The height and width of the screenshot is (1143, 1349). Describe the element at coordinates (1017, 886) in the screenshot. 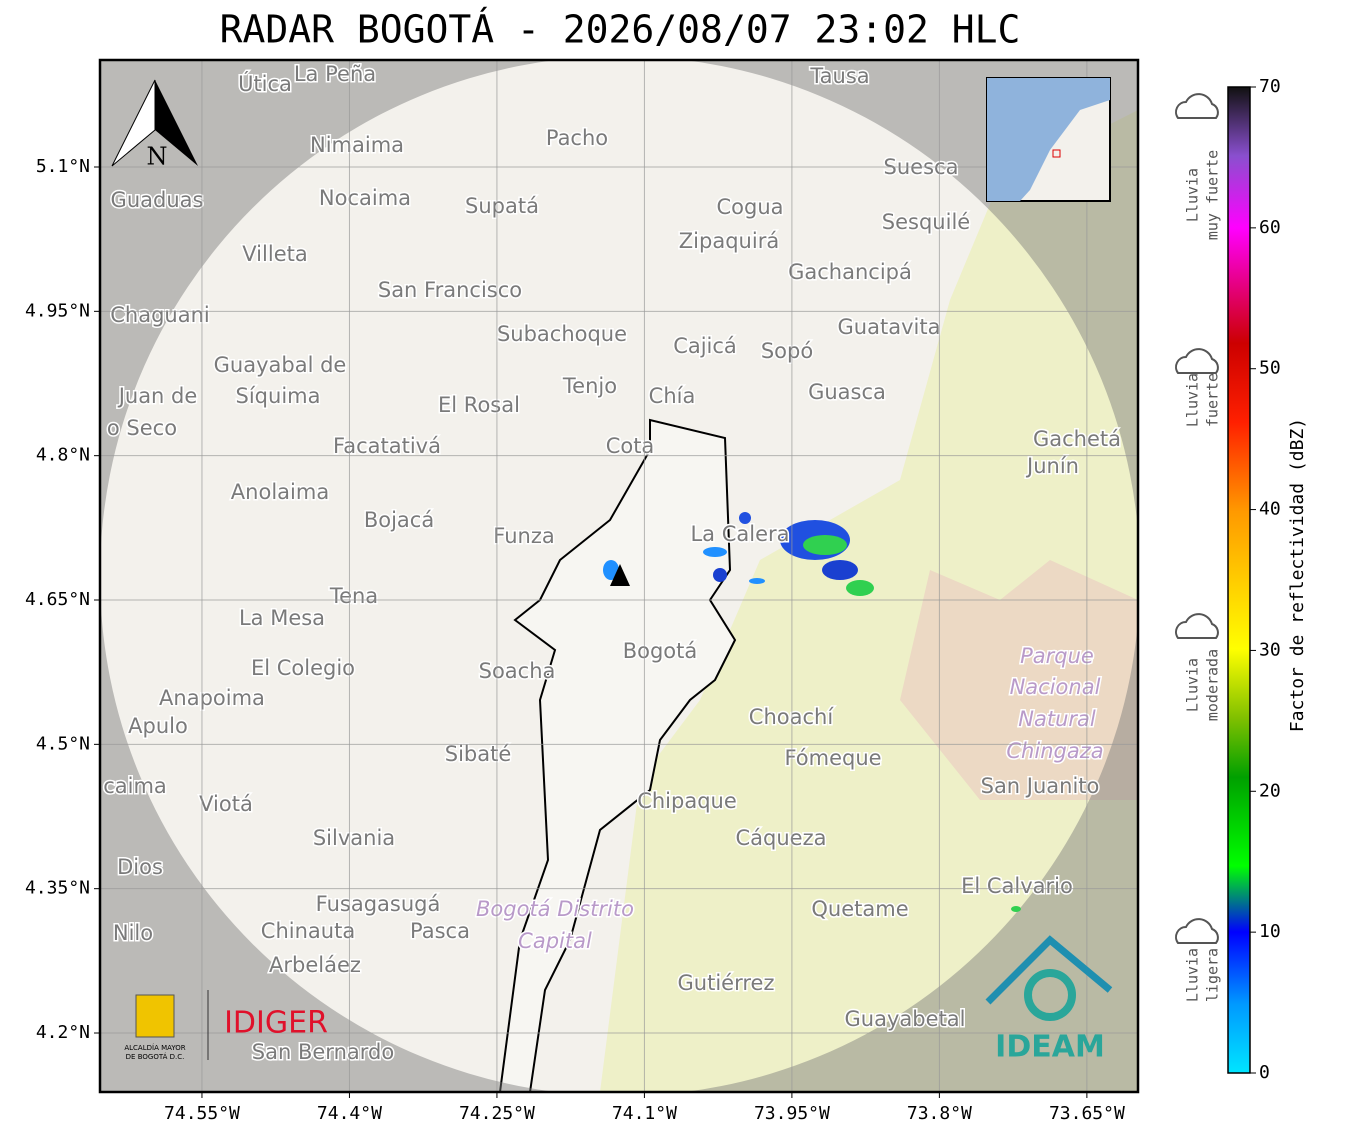

I see `place-label: El Calvario` at that location.